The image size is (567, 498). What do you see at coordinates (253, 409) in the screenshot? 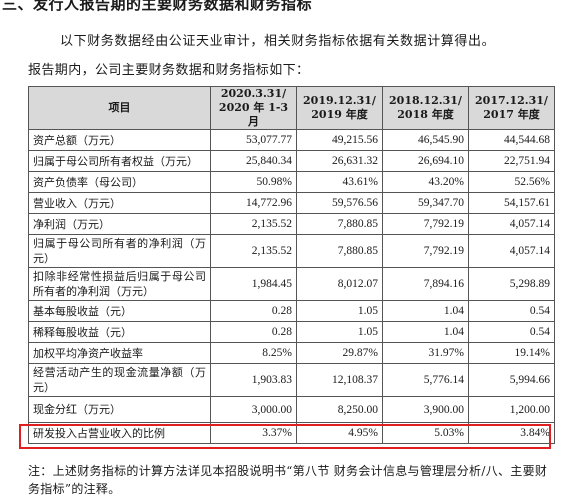
I see `table-cell: 3,000.00` at bounding box center [253, 409].